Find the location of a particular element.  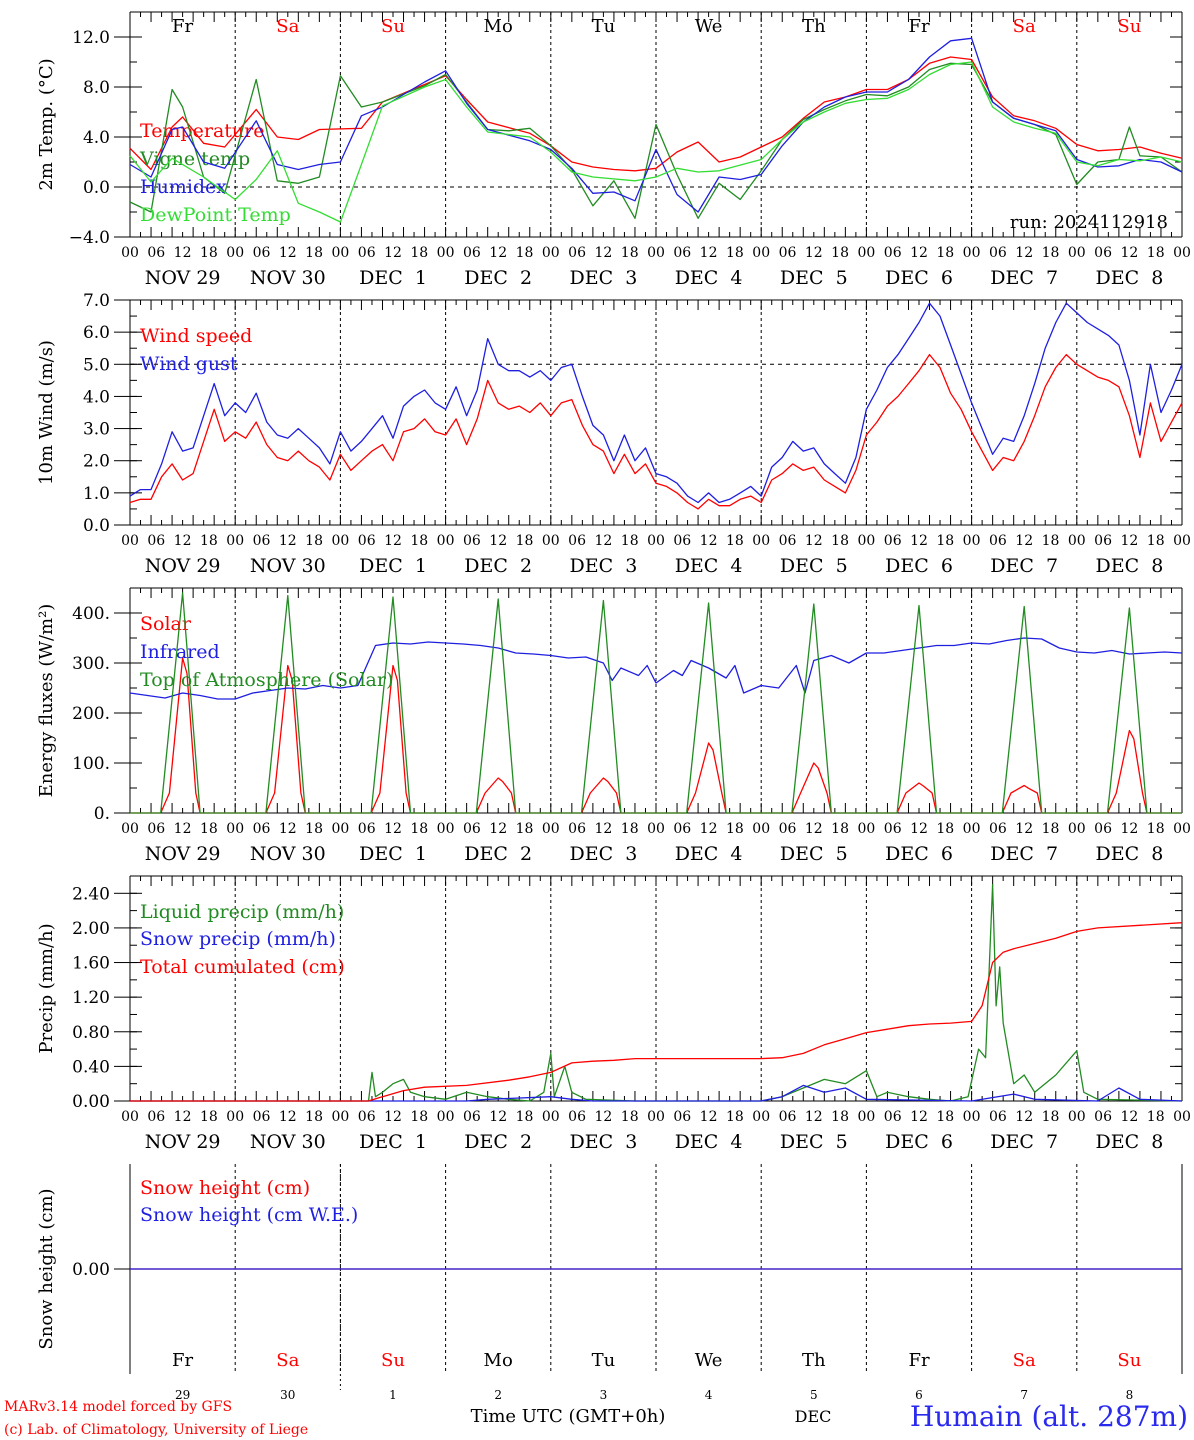

day-number: 5 is located at coordinates (814, 1395).